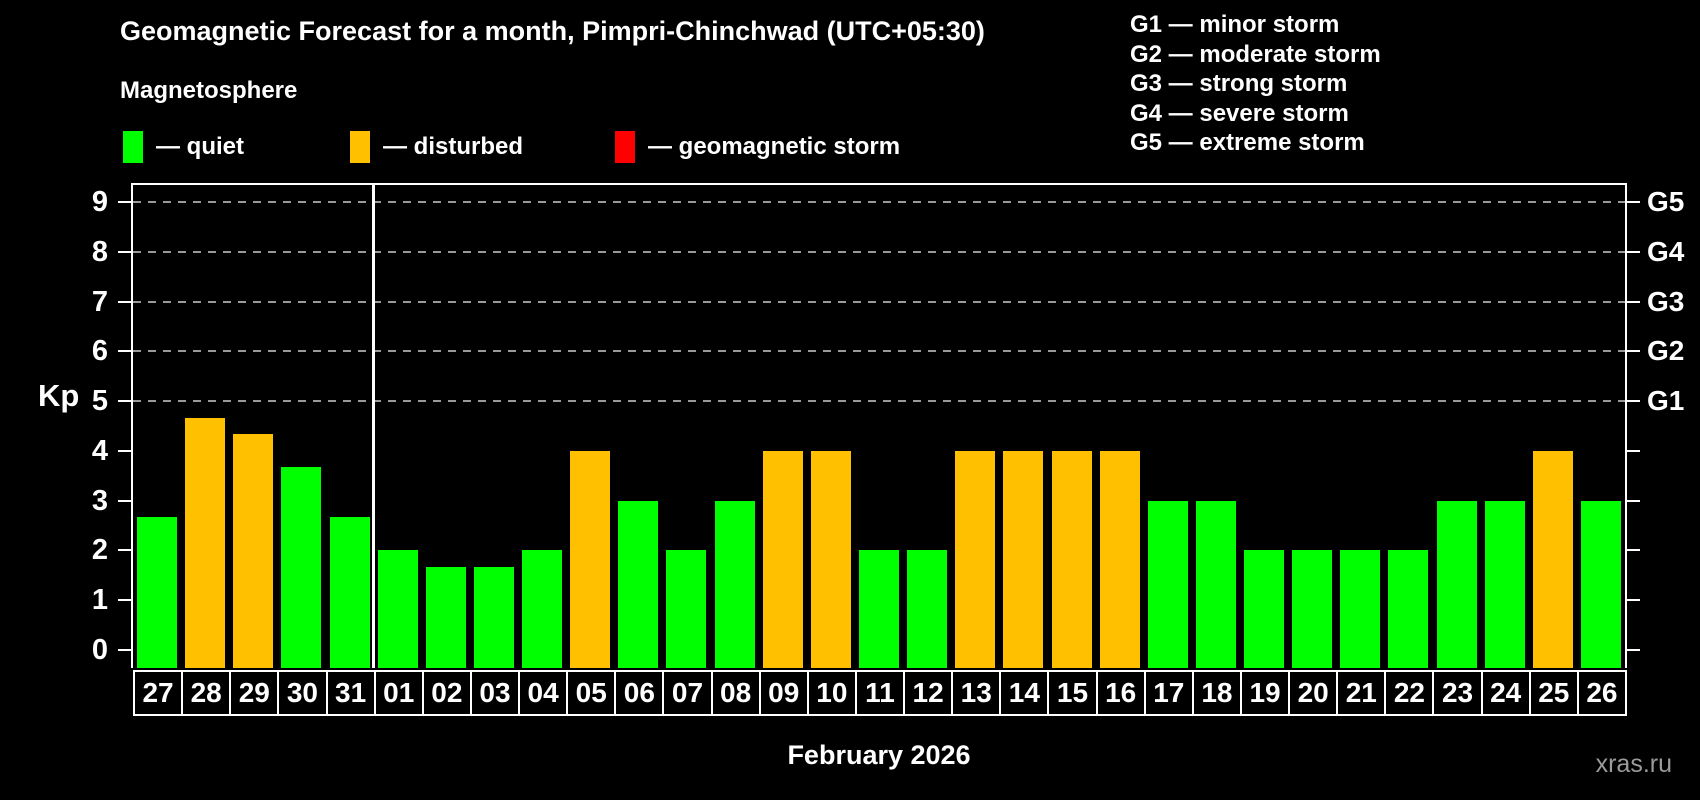 This screenshot has height=800, width=1700. I want to click on x-axis-title: February 2026, so click(879, 755).